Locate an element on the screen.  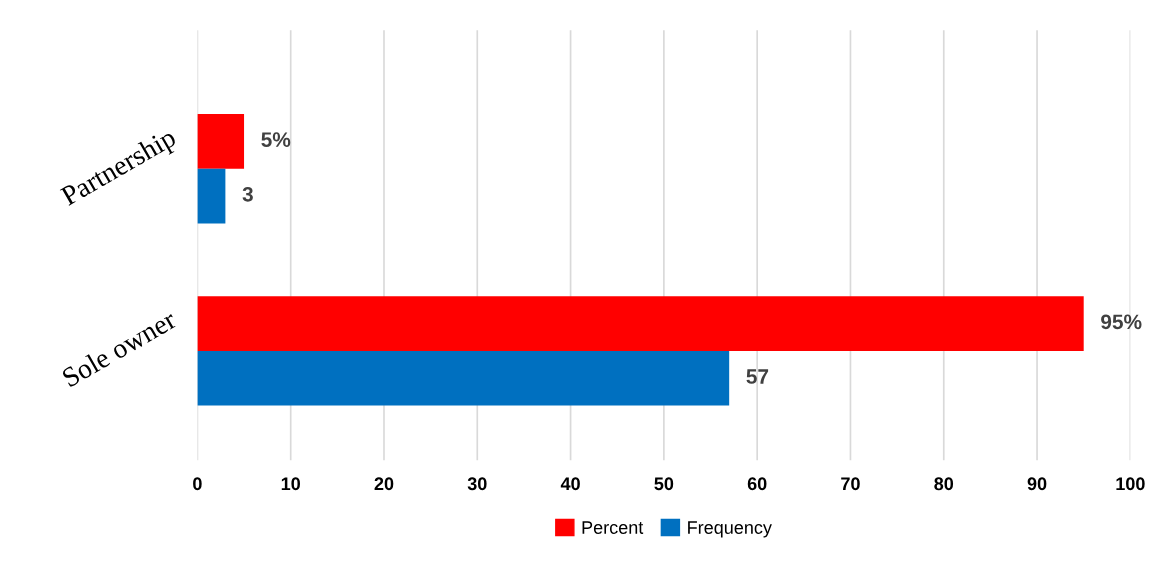
x-tick-label: 30 is located at coordinates (477, 484).